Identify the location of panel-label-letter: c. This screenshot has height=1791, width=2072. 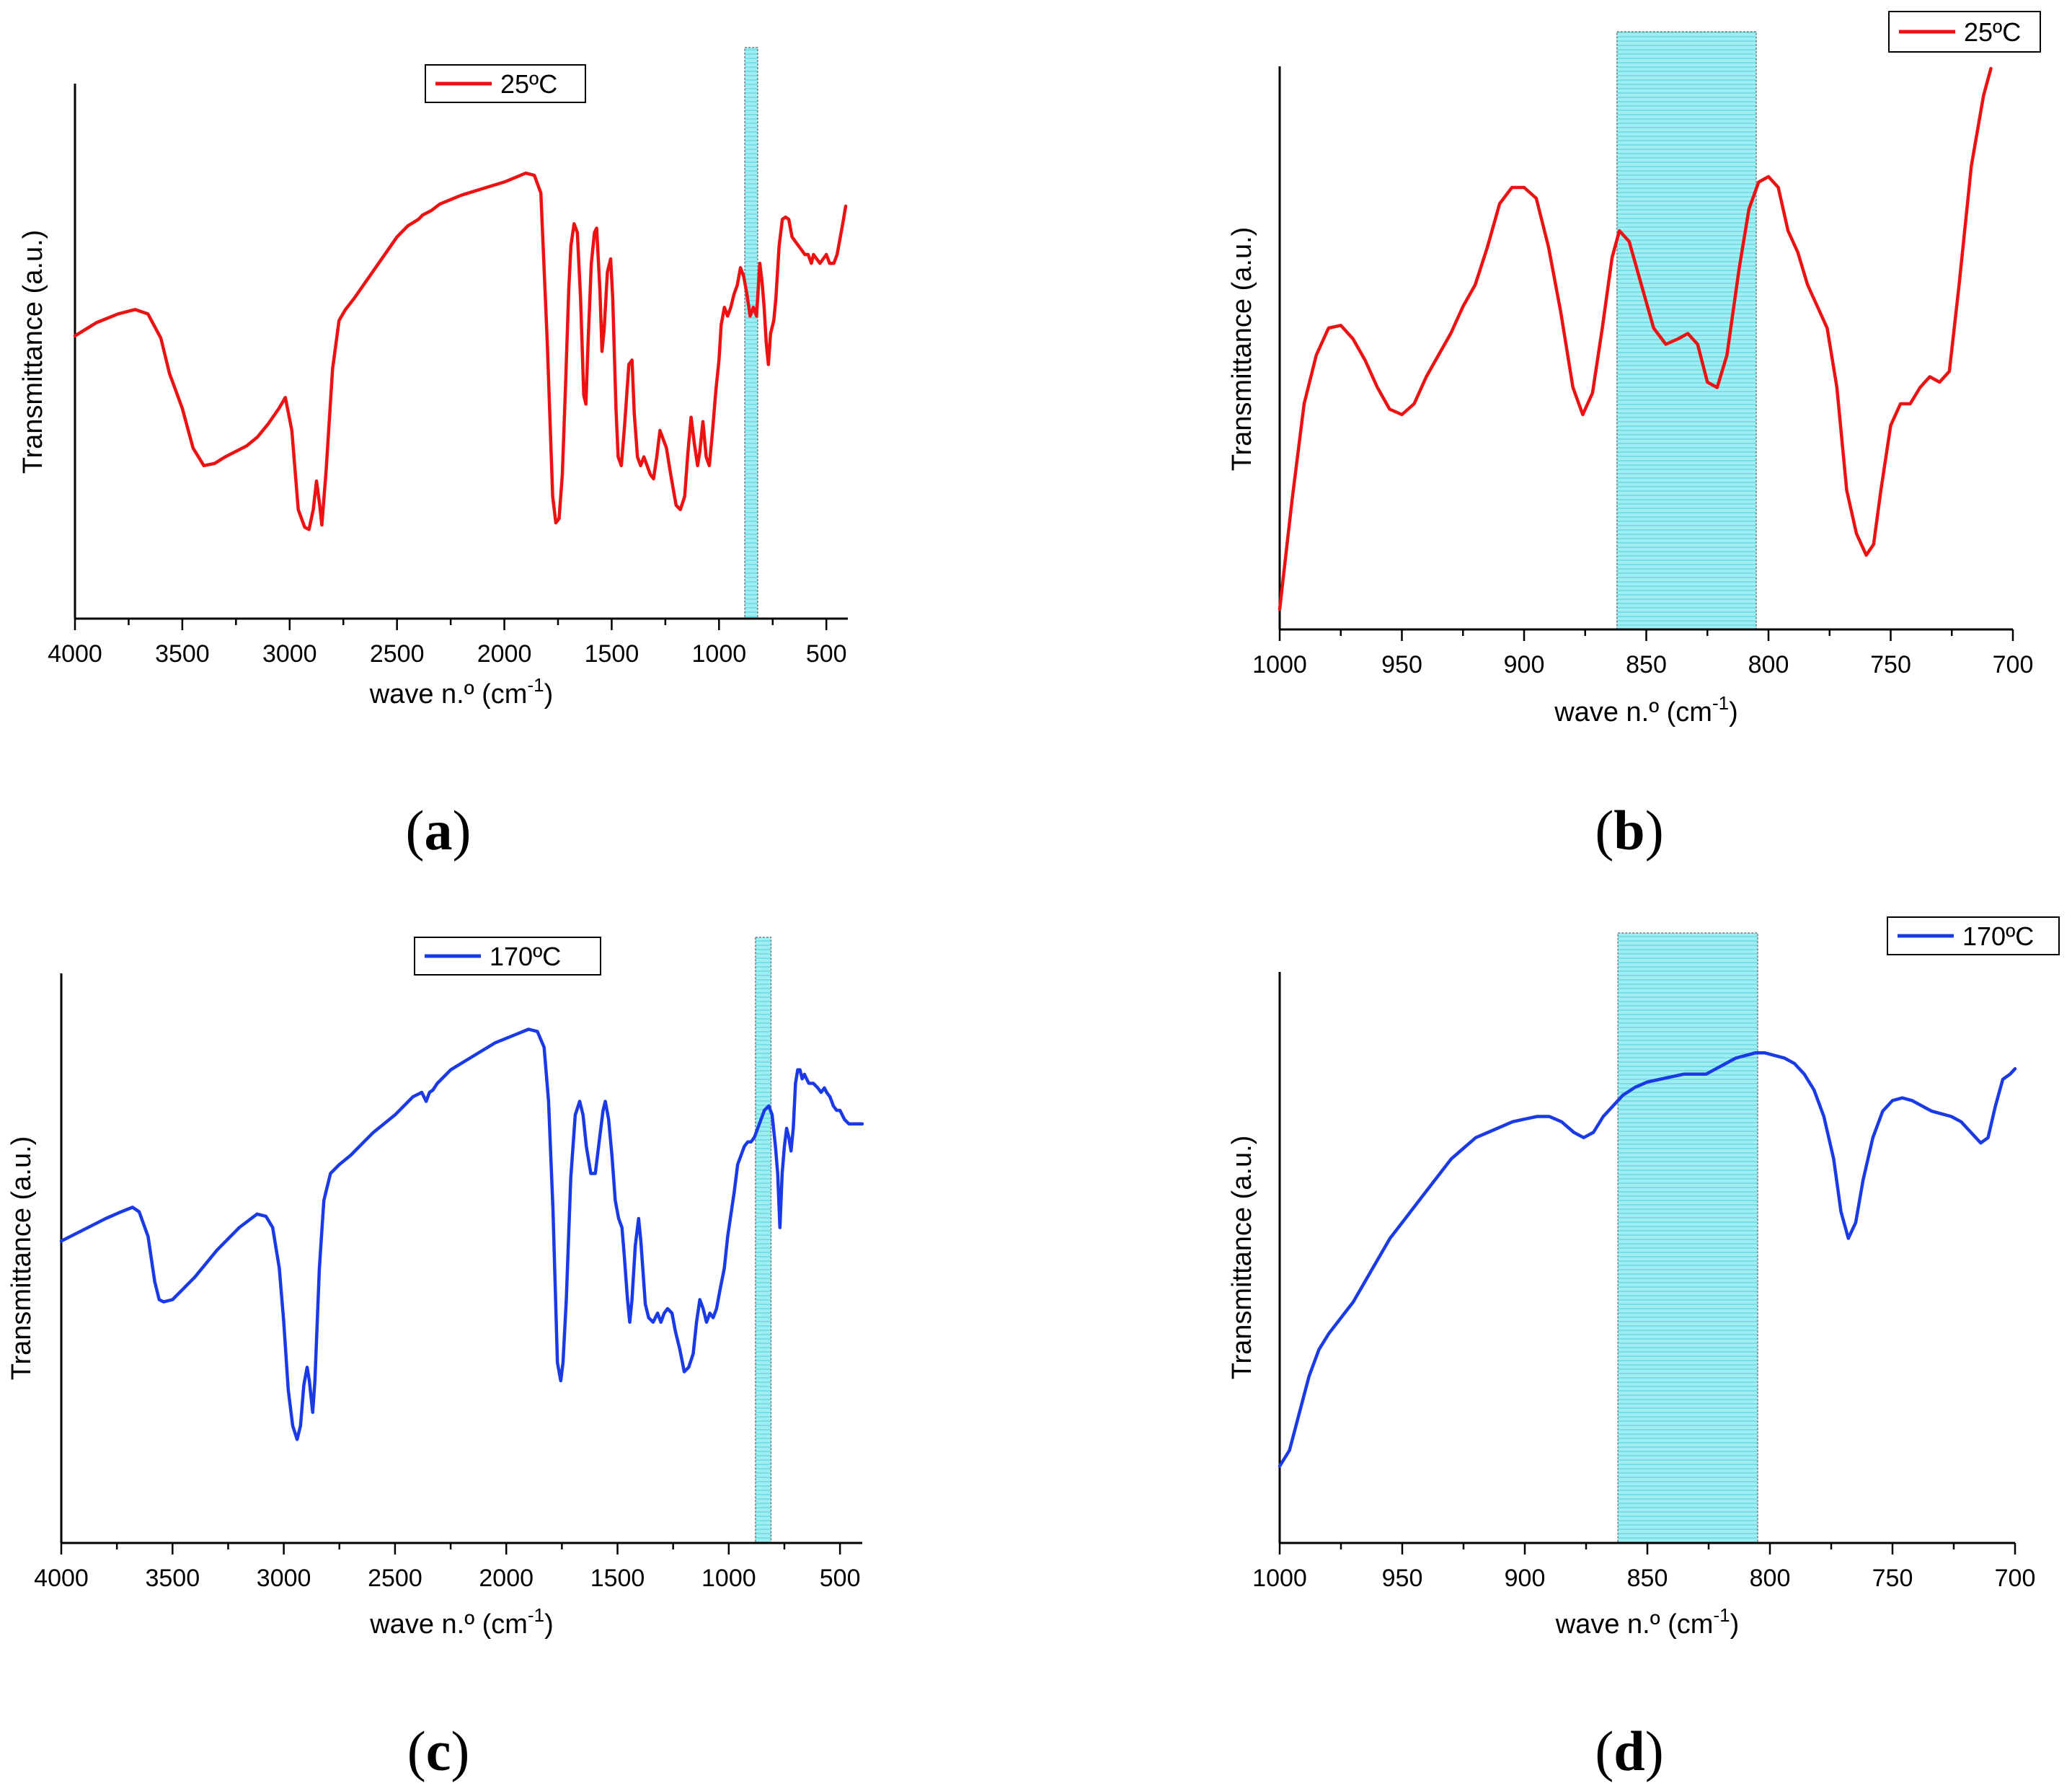
(438, 1751).